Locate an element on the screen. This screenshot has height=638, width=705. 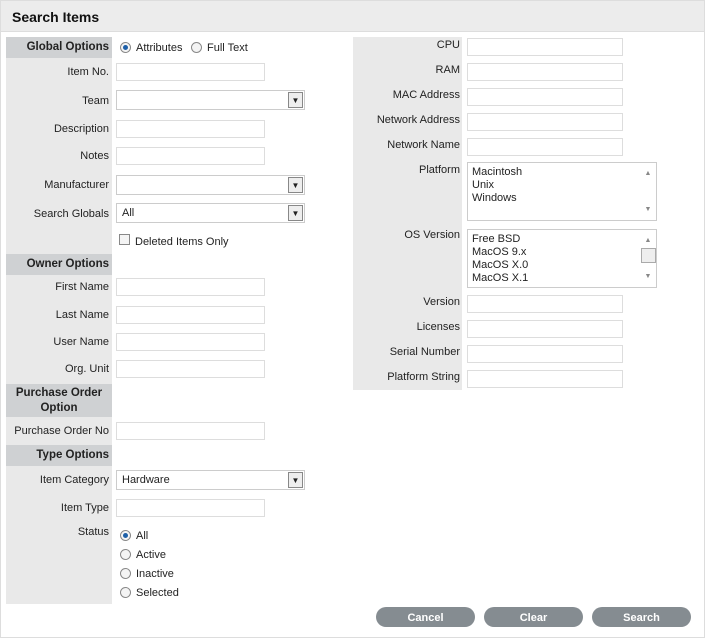
item-category-value: Hardware is located at coordinates (146, 480).